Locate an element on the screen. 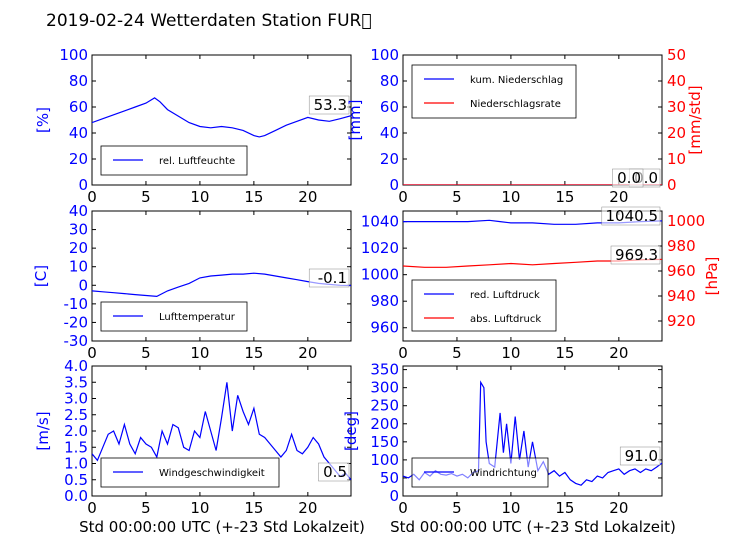  y2-tick-label: 1000 is located at coordinates (686, 221).